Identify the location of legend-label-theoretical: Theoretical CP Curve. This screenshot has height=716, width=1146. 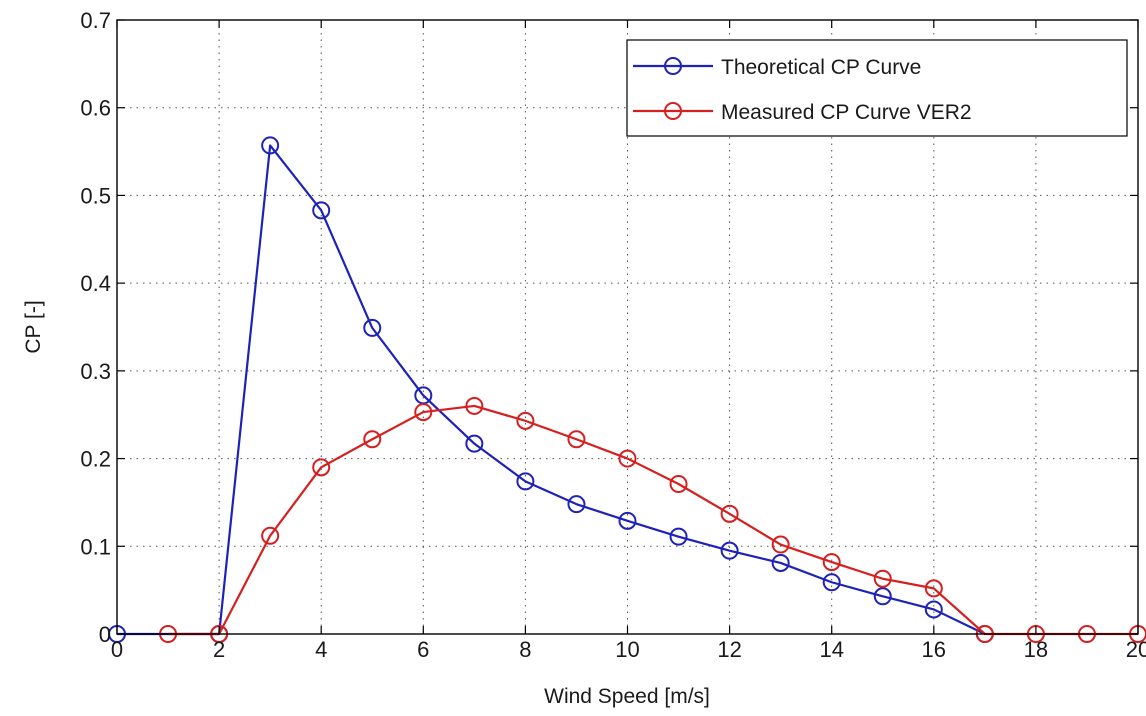
(821, 67).